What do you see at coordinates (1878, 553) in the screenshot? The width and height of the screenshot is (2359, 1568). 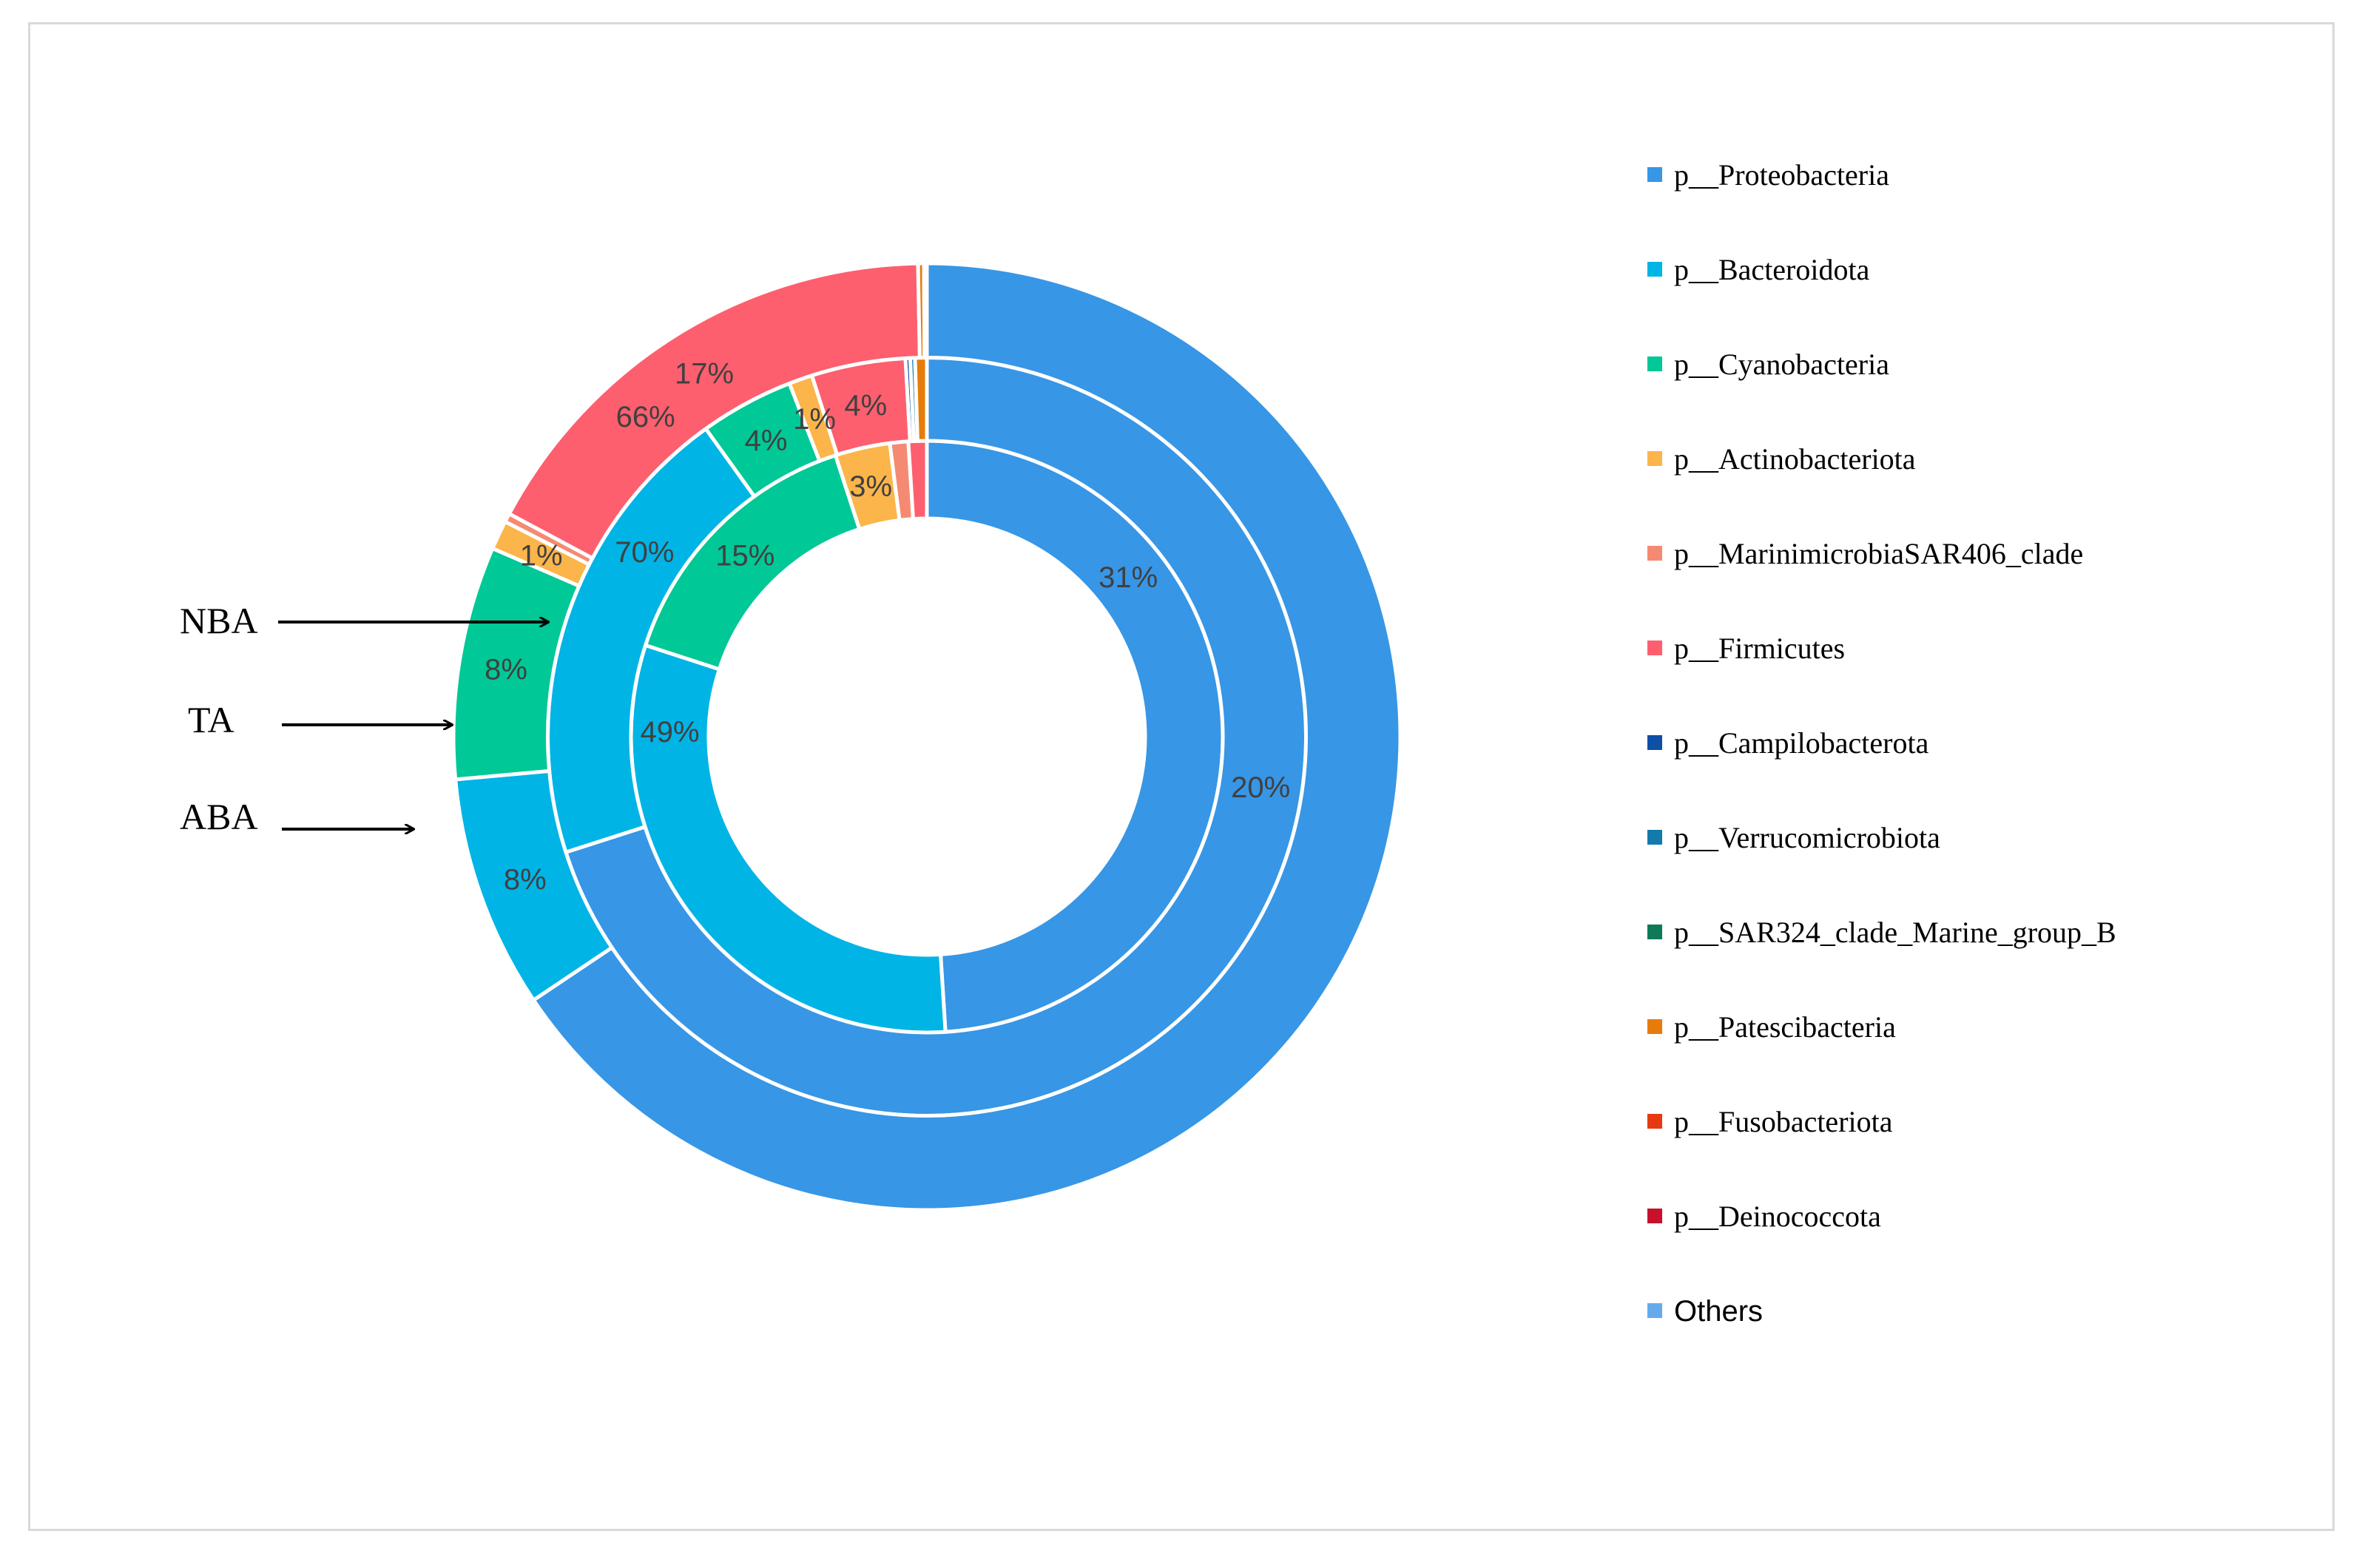 I see `legend-label-marinimicrobiasar406_clade: p__MarinimicrobiaSAR406_clade` at bounding box center [1878, 553].